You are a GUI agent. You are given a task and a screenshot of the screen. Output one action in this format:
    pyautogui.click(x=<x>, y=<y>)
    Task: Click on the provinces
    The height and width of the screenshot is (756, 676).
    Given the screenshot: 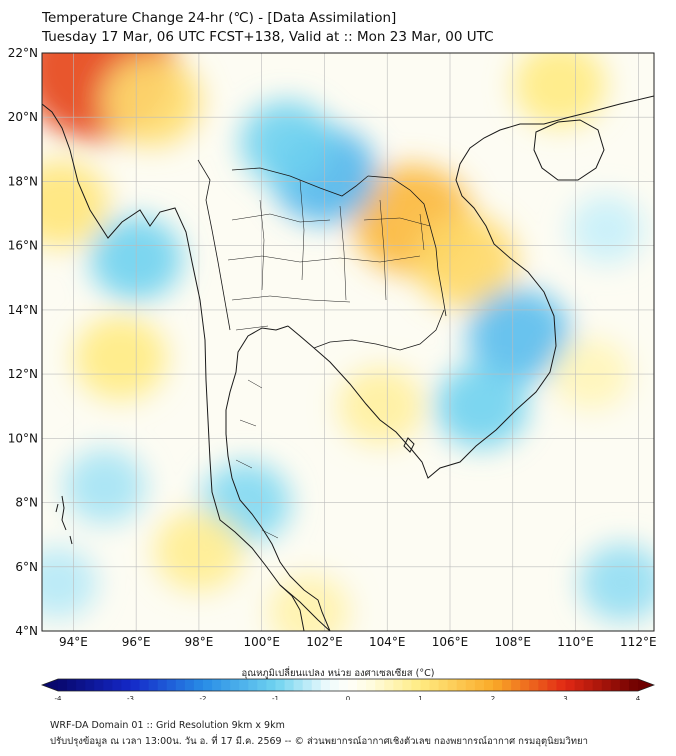 What is the action you would take?
    pyautogui.click(x=329, y=359)
    